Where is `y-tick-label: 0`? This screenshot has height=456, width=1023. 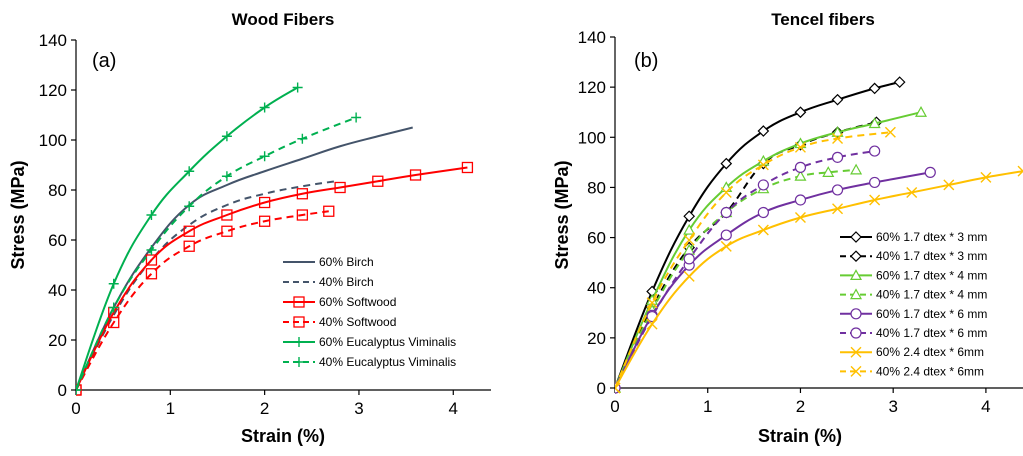 y-tick-label: 0 is located at coordinates (601, 388).